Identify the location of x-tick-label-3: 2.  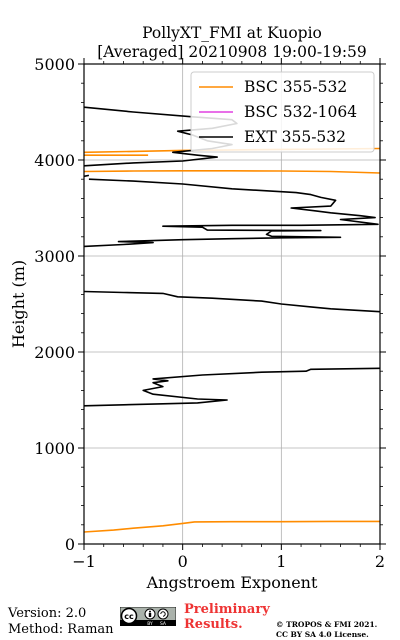
(380, 561).